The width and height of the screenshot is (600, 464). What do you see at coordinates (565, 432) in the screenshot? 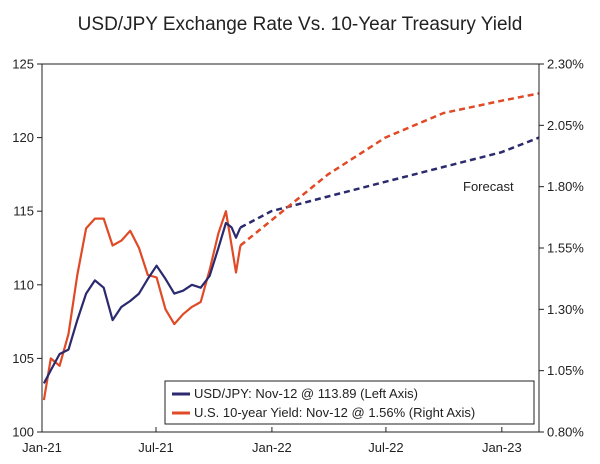
I see `y-right-tick-label: 0.80%` at bounding box center [565, 432].